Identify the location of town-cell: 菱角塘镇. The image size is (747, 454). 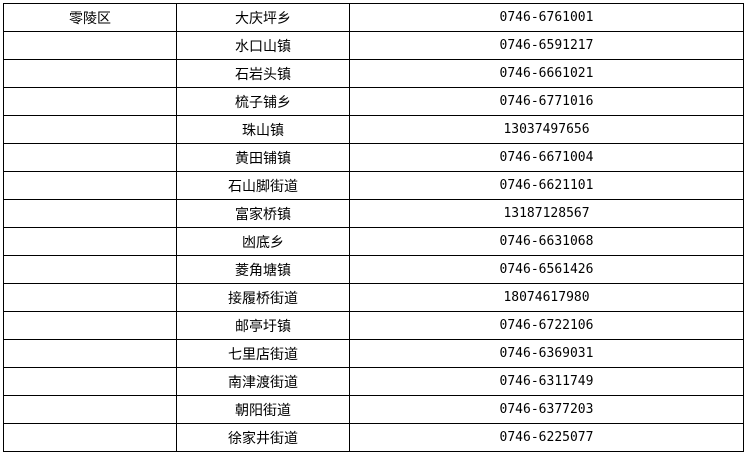
(263, 269).